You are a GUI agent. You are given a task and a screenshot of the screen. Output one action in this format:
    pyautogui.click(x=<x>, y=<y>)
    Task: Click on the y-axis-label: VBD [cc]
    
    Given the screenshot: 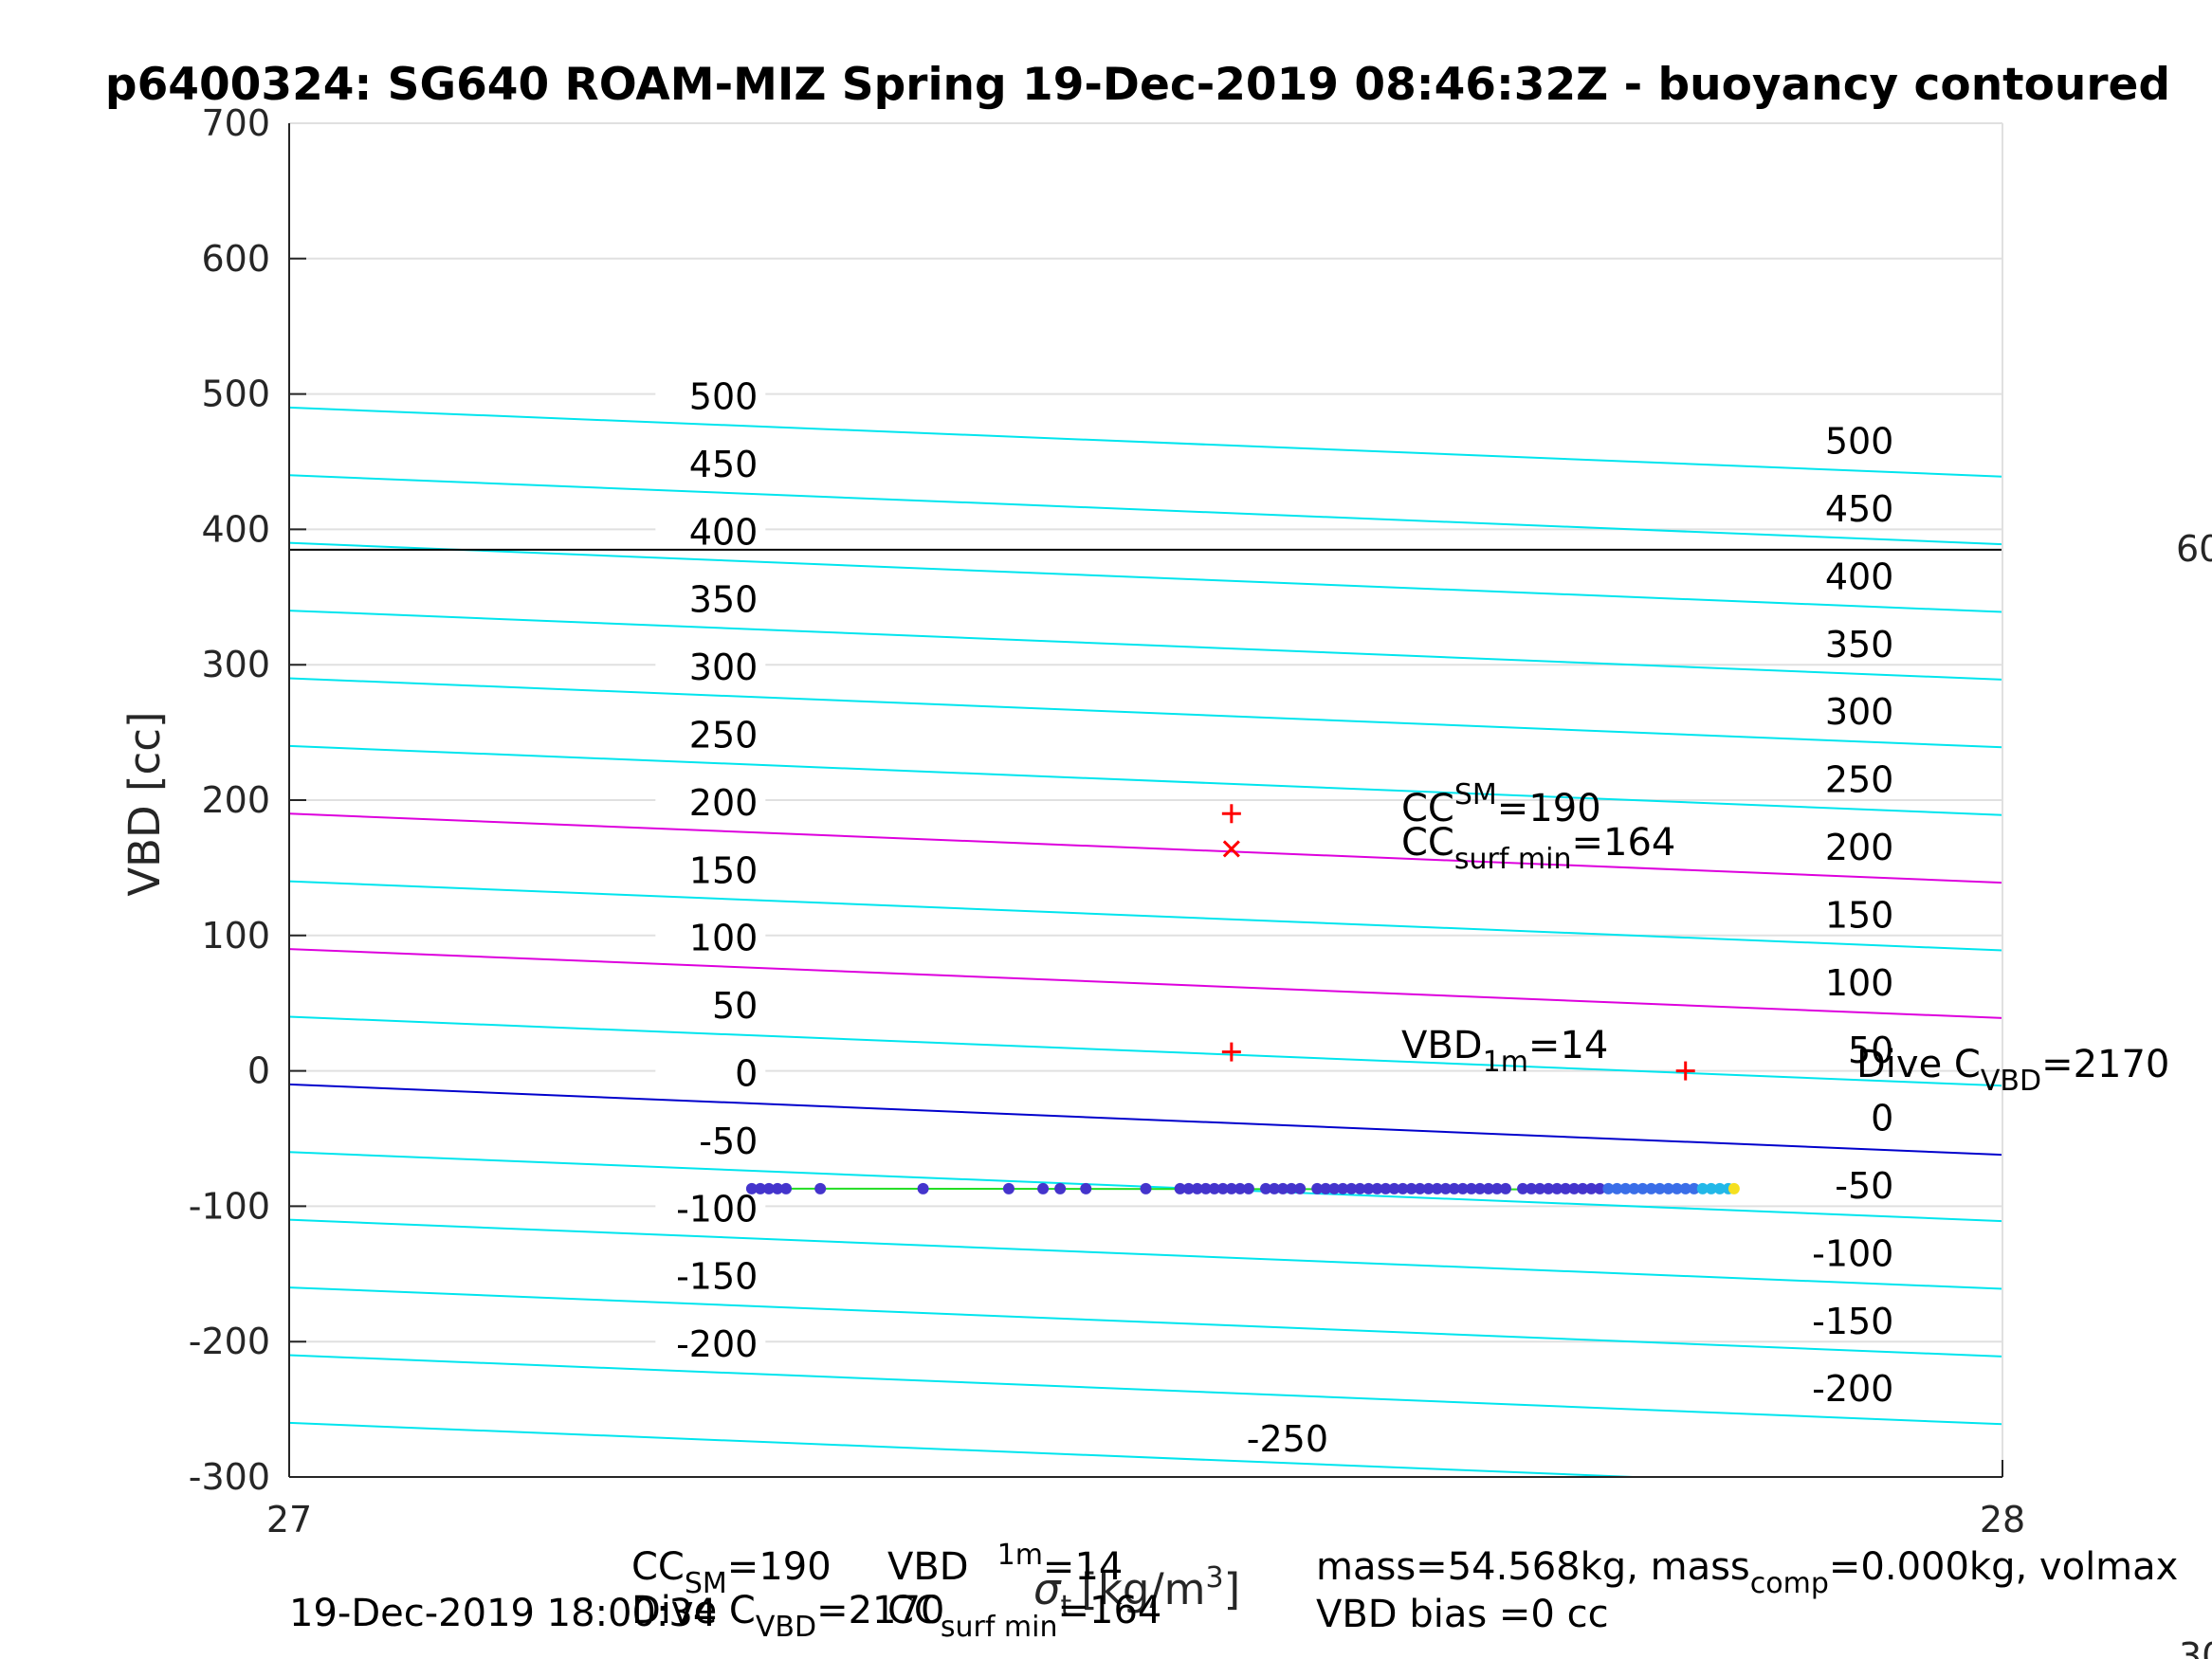 What is the action you would take?
    pyautogui.click(x=144, y=803)
    